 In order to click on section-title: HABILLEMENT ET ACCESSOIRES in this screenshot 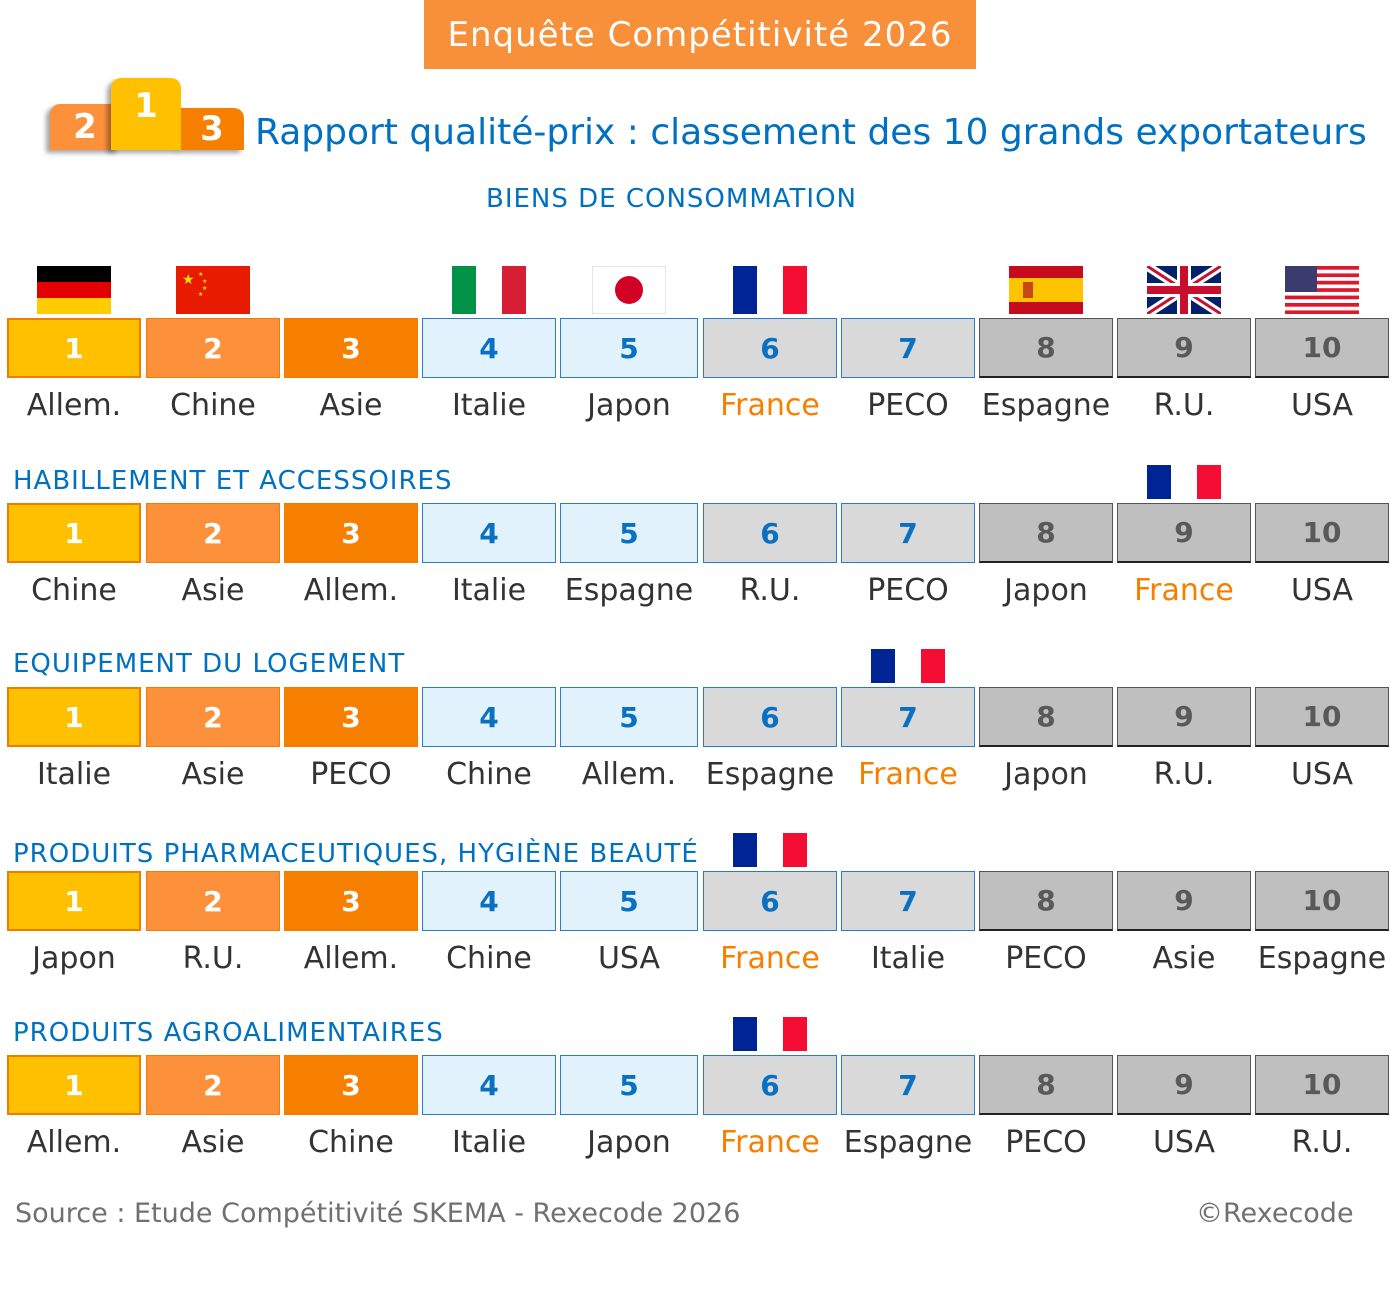, I will do `click(233, 481)`.